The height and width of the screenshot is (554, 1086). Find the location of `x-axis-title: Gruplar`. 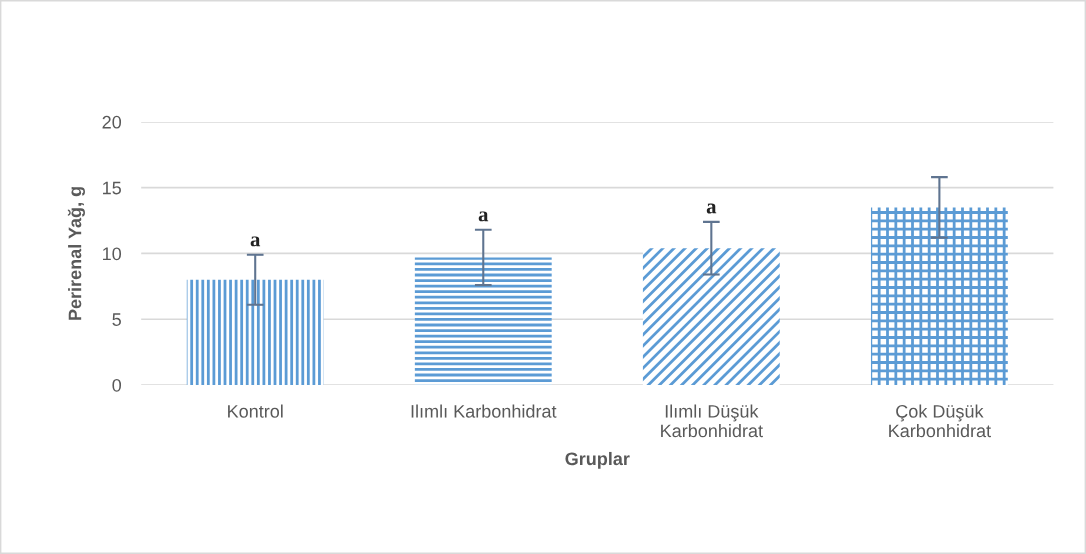

x-axis-title: Gruplar is located at coordinates (597, 460).